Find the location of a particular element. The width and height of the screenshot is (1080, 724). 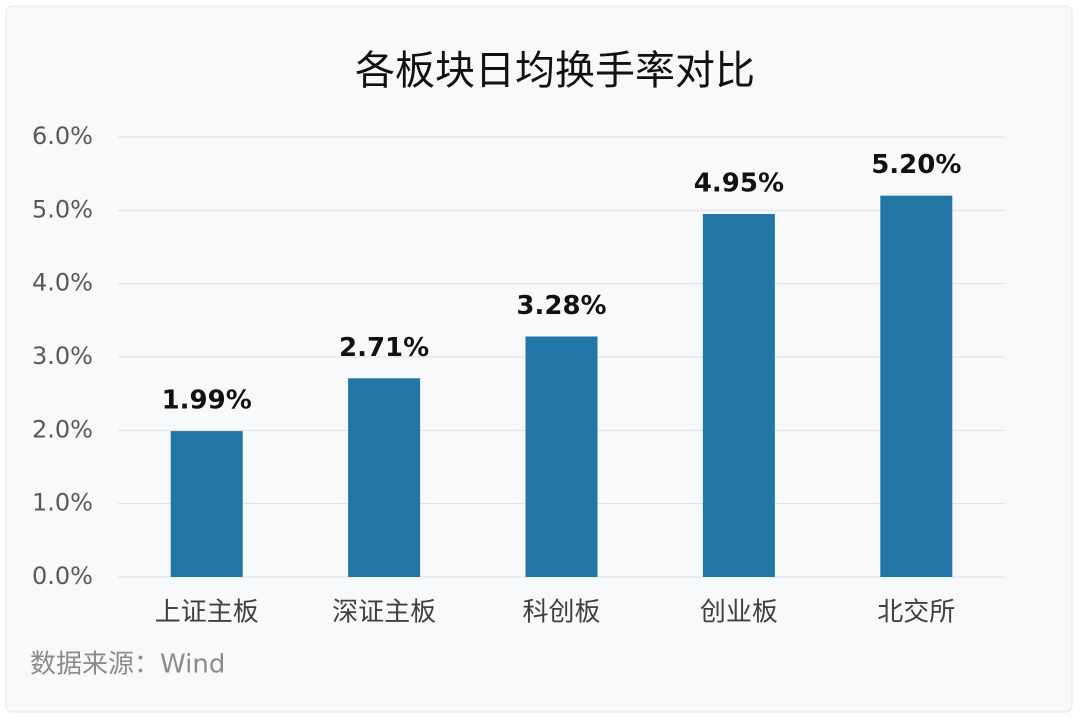

y-tick-label: 4.0% is located at coordinates (62, 283).